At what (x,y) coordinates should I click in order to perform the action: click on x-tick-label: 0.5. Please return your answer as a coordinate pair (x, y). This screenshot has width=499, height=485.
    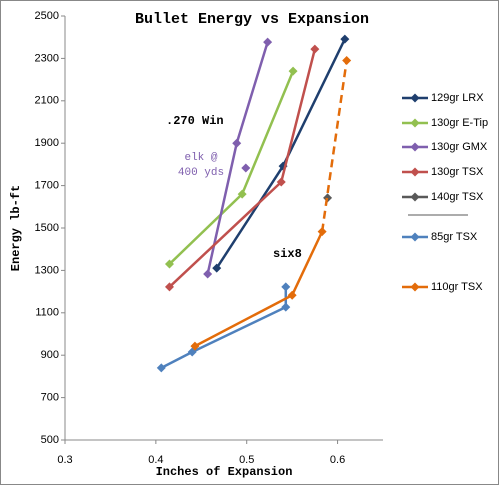
    Looking at the image, I should click on (246, 460).